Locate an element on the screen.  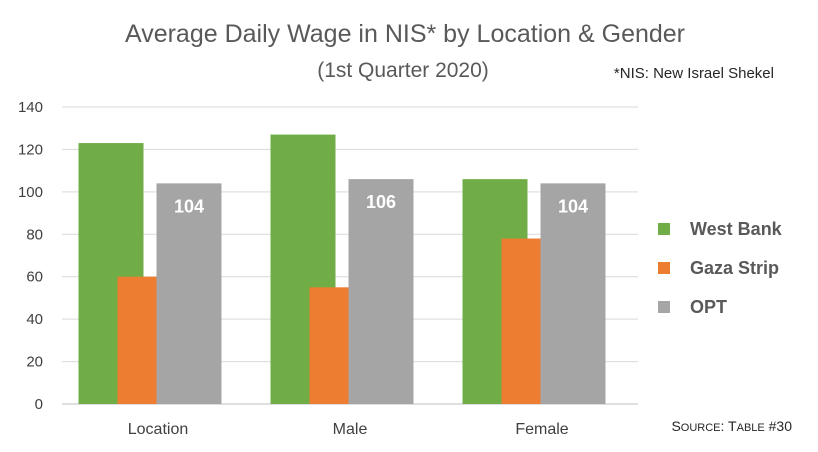
source-note: SOURCE: TABLE #30 is located at coordinates (731, 426).